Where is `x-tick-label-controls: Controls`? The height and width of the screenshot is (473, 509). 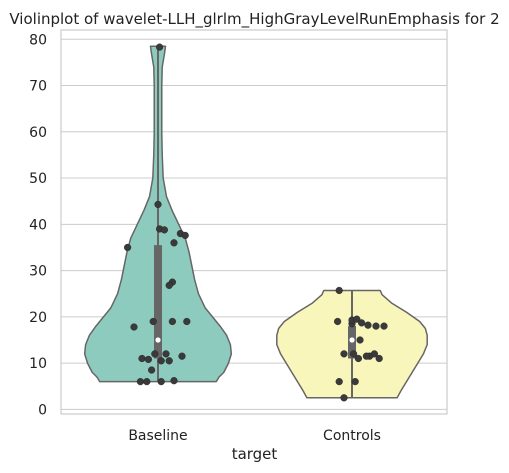
x-tick-label-controls: Controls is located at coordinates (352, 436).